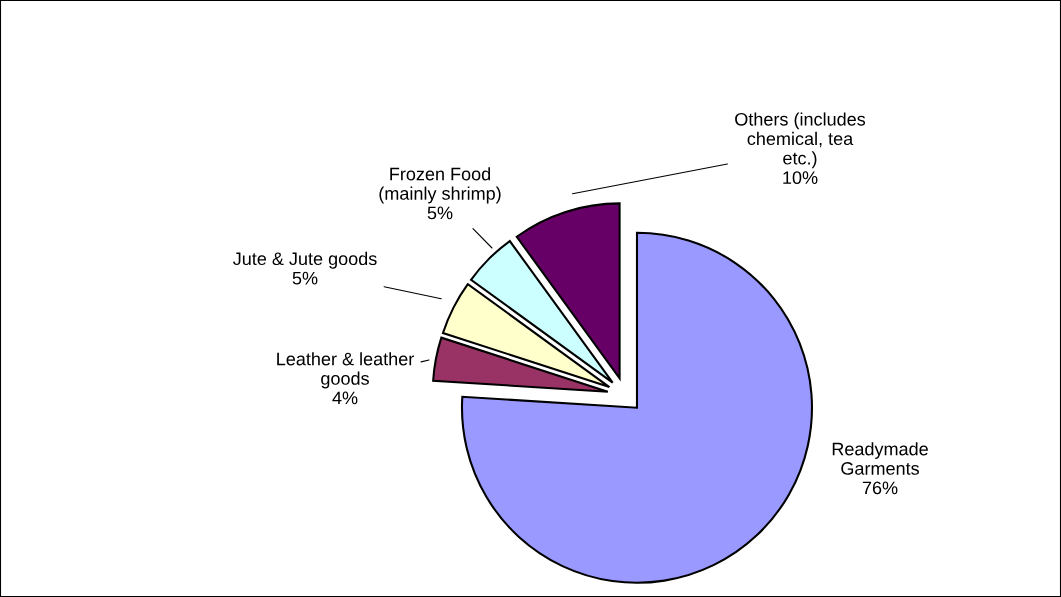 The height and width of the screenshot is (597, 1061). What do you see at coordinates (440, 185) in the screenshot?
I see `slice-label: Frozen Food (mainly shrimp)` at bounding box center [440, 185].